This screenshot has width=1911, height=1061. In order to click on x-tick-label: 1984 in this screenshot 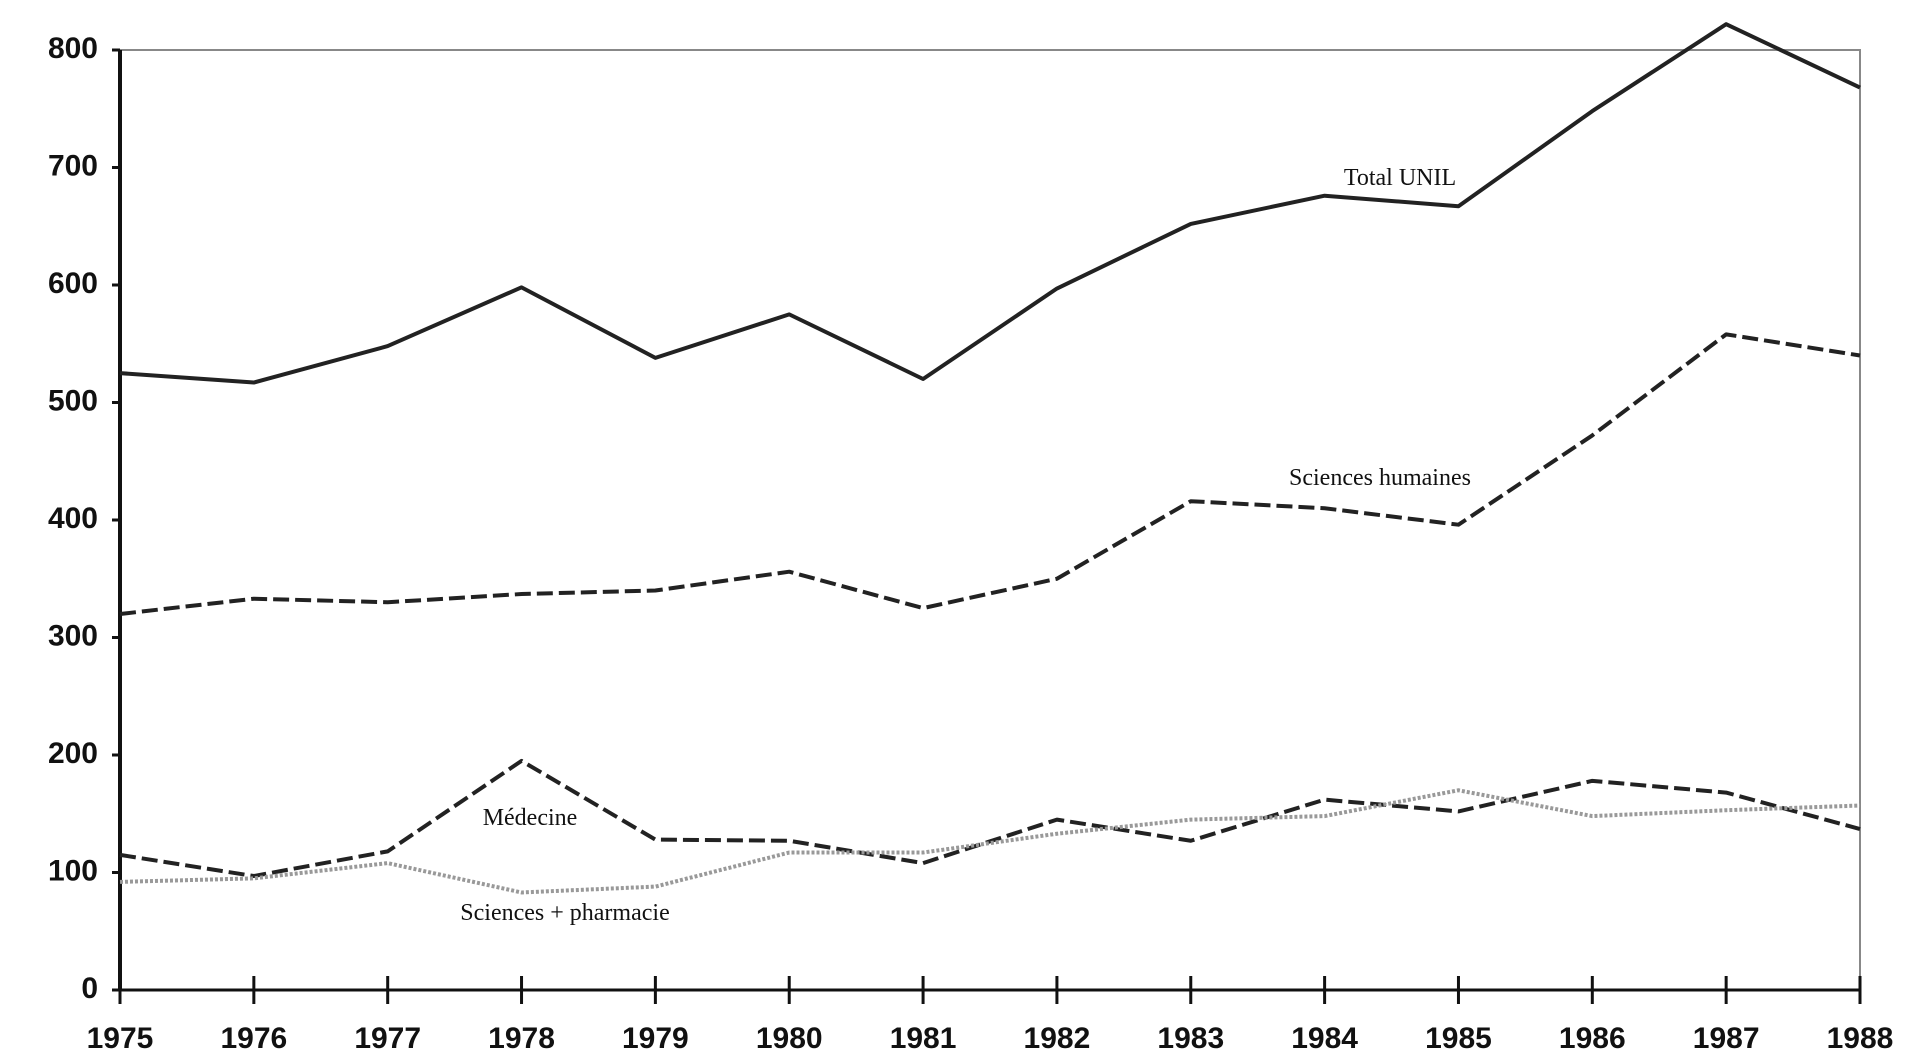, I will do `click(1324, 1038)`.